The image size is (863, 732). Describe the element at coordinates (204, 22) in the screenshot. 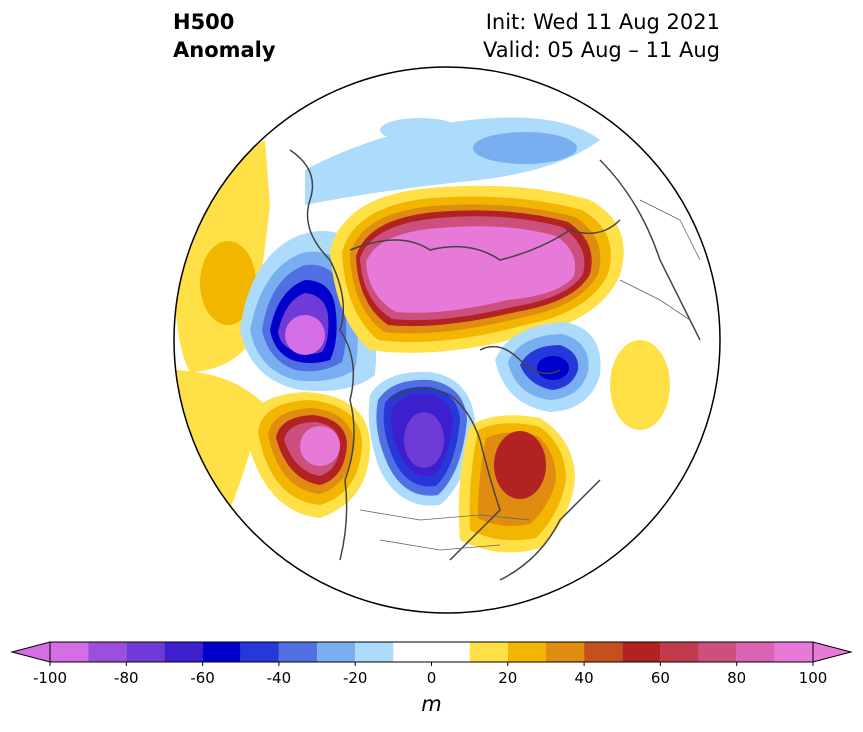

I see `title-line-1: H500` at that location.